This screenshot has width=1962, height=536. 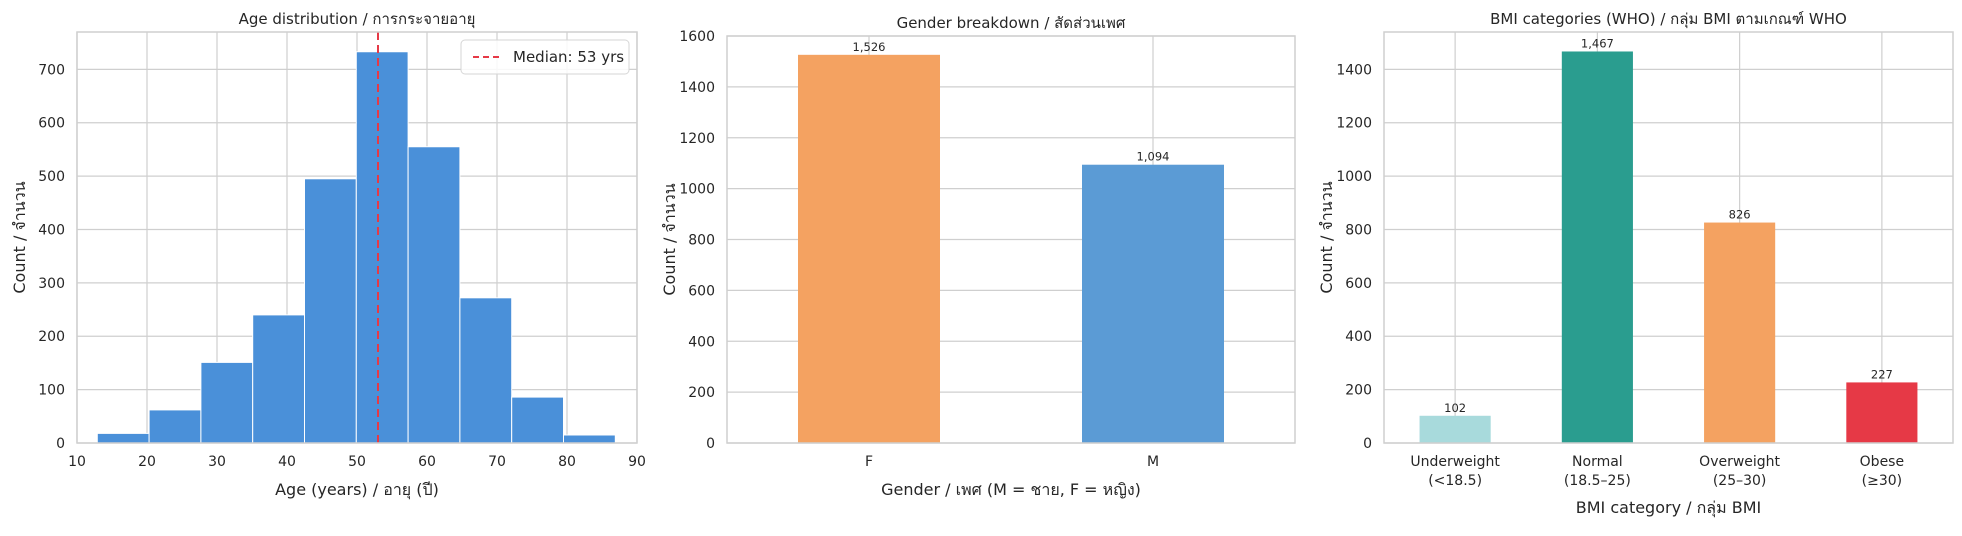 I want to click on x-axis-label: Gender / เพศ (M = ชาย, F = หญิง), so click(x=1011, y=489).